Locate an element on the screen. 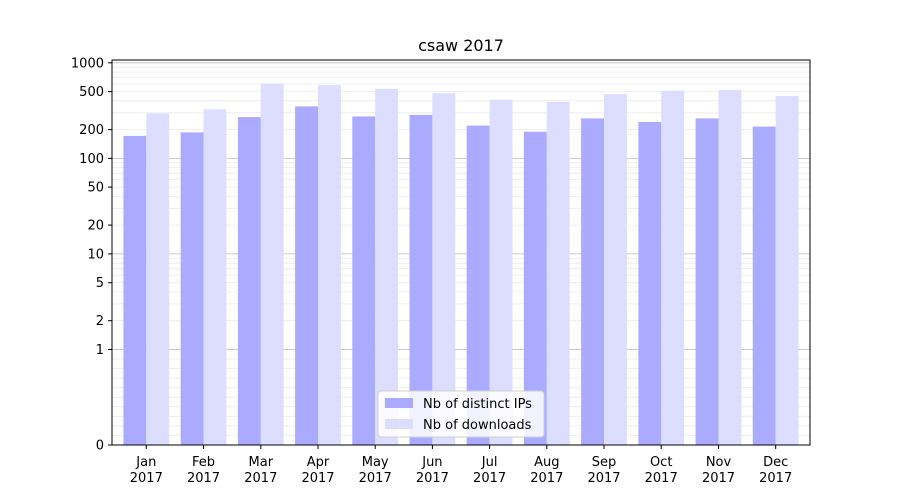 The width and height of the screenshot is (900, 500). y-tick-label: 1 is located at coordinates (100, 350).